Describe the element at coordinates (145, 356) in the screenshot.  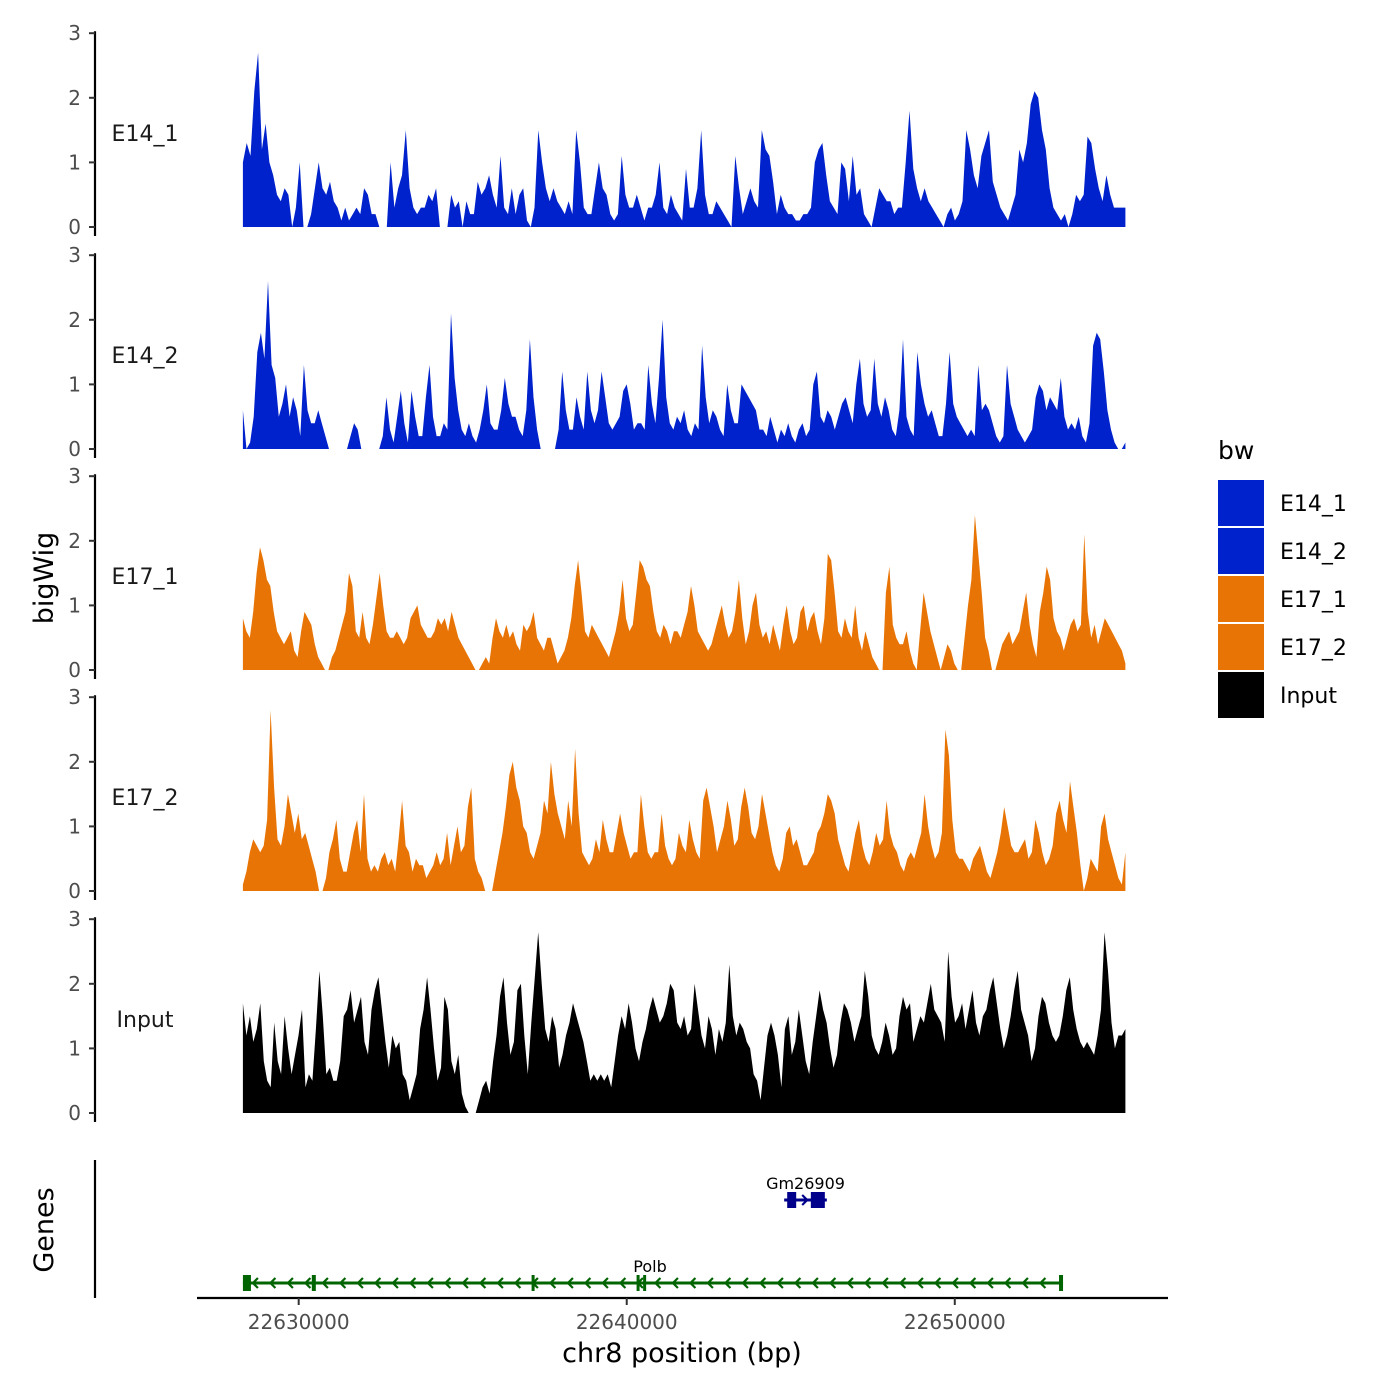
I see `track-label-E14_2: E14_2` at that location.